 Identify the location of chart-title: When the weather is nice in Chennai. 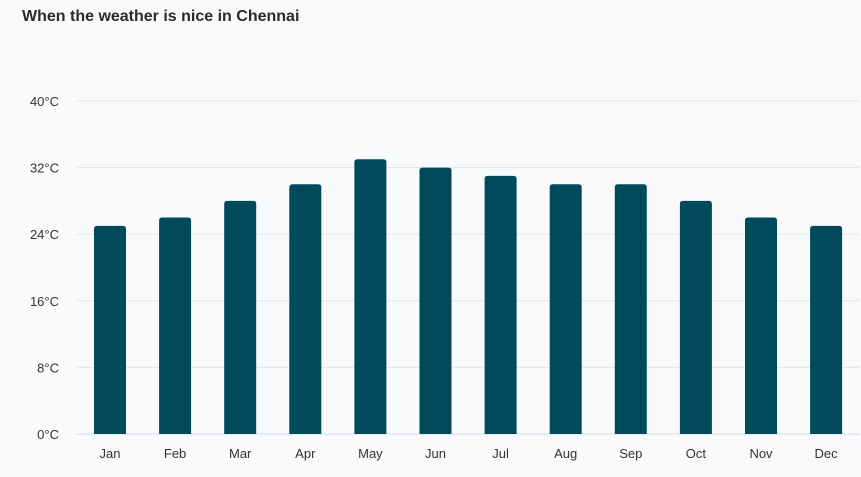
(161, 16).